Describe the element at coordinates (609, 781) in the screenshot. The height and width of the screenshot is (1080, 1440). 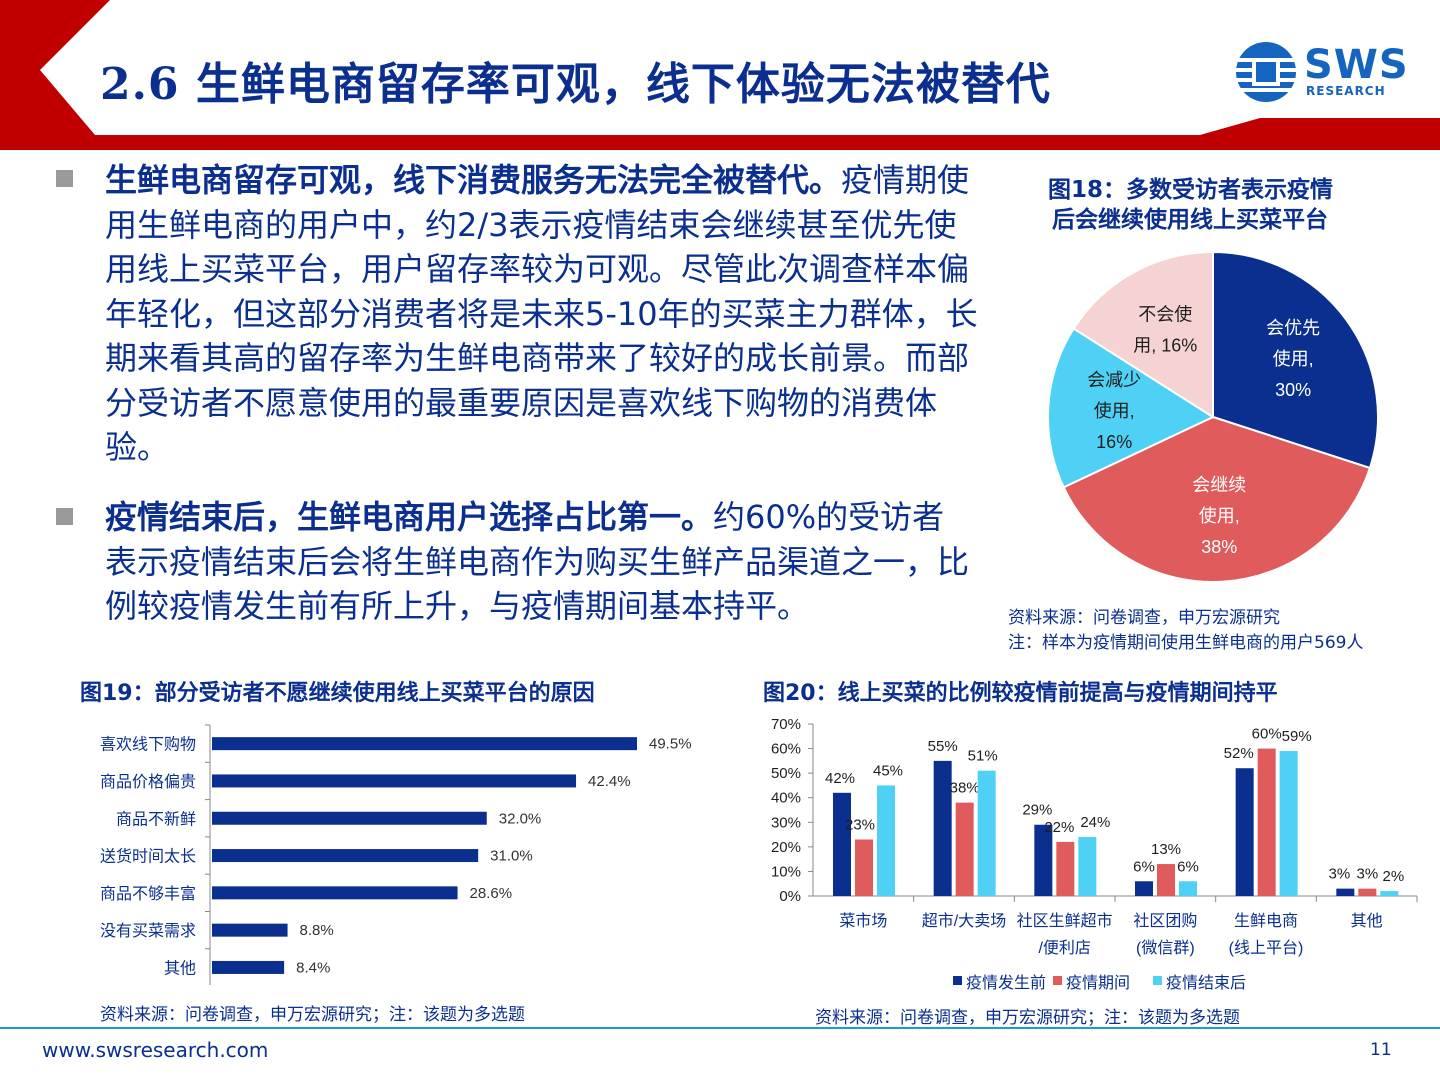
I see `value-label: 42.4%` at that location.